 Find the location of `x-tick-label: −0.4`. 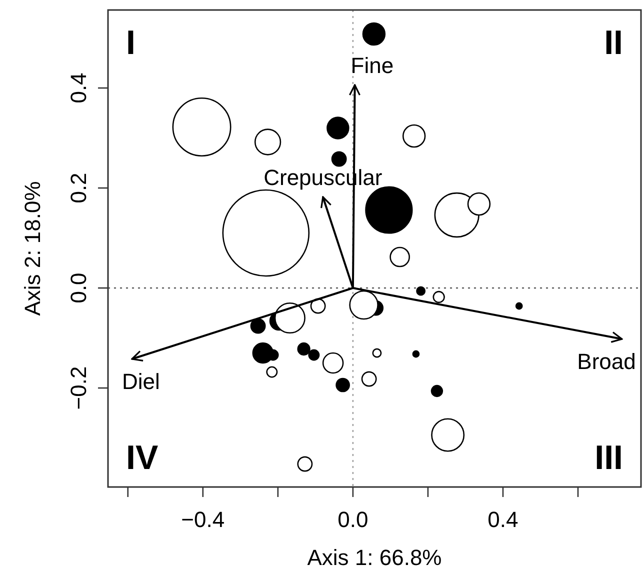

x-tick-label: −0.4 is located at coordinates (203, 519).